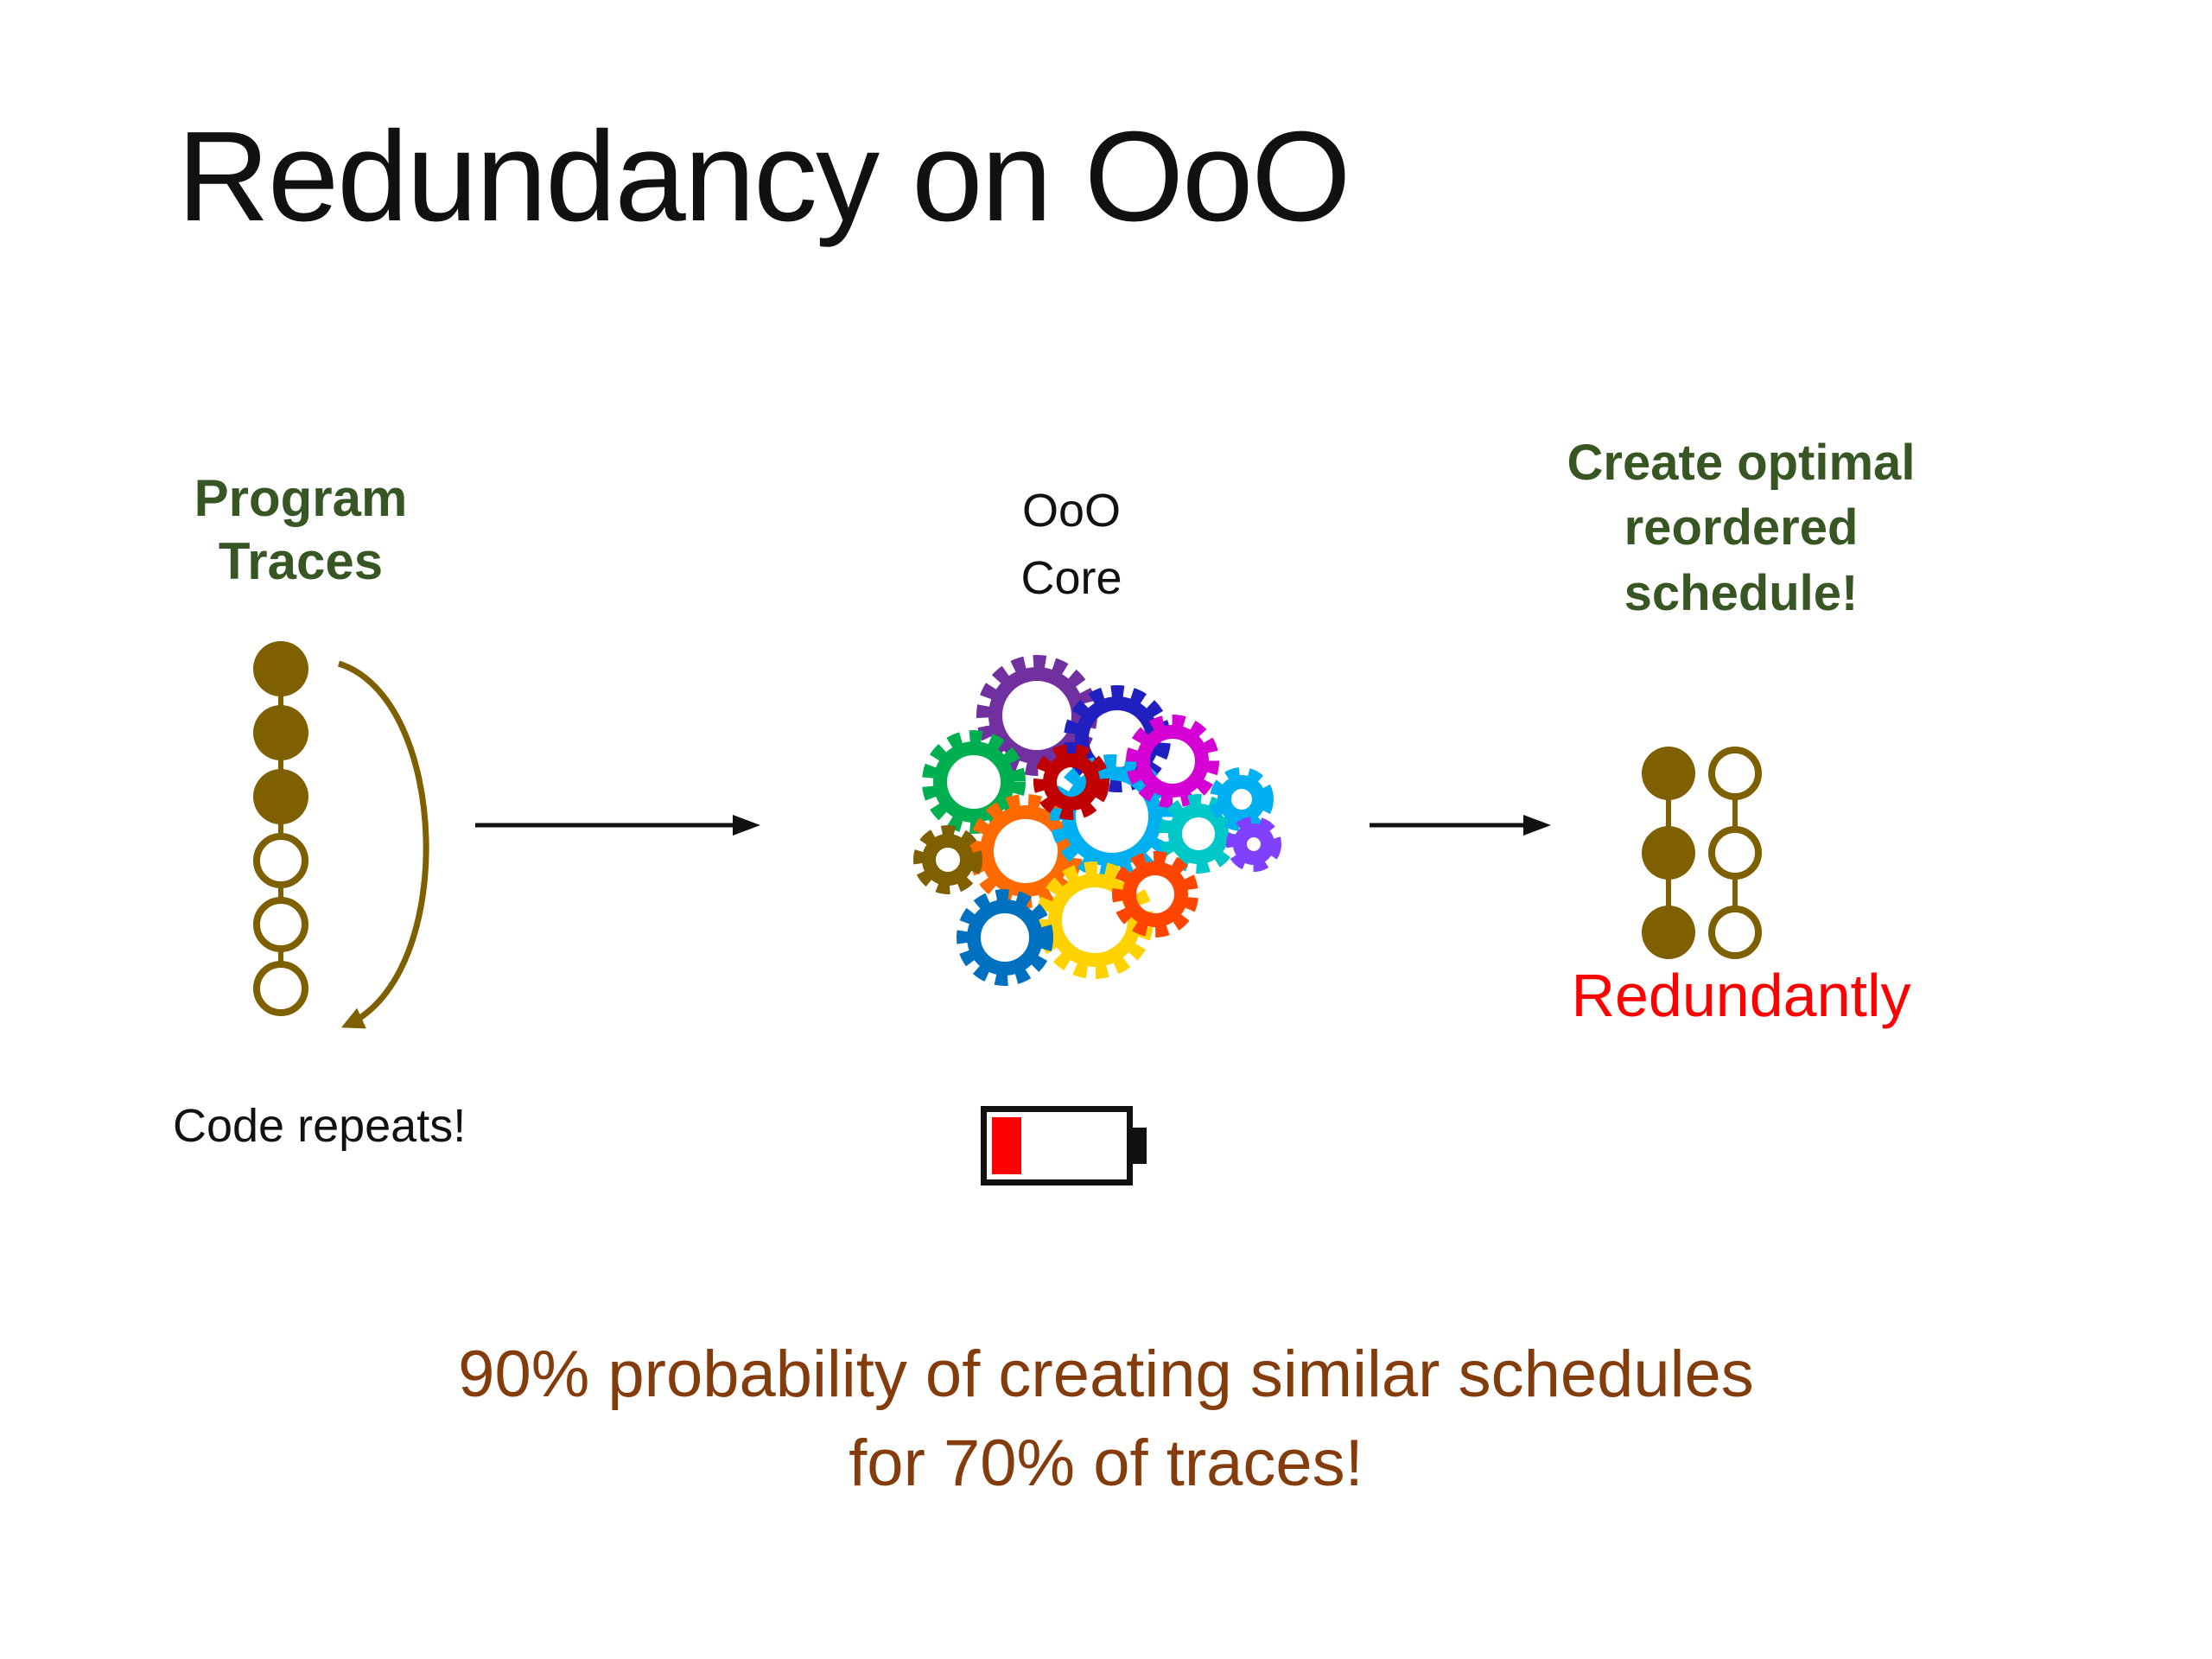  Describe the element at coordinates (1460, 825) in the screenshot. I see `flow-arrow-right-icon` at that location.